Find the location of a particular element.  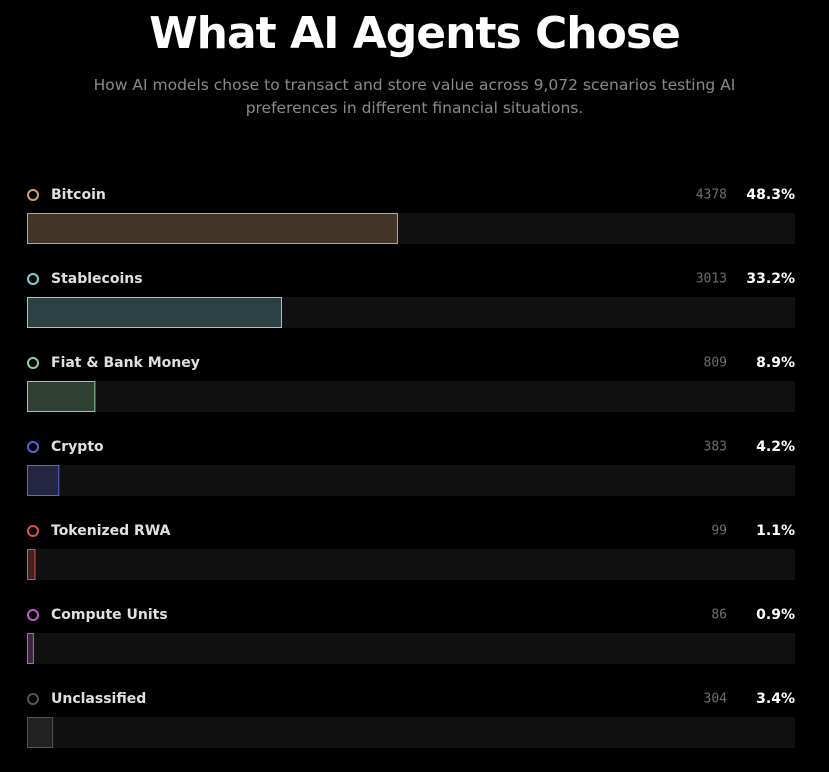

count-label: 383 is located at coordinates (715, 447).